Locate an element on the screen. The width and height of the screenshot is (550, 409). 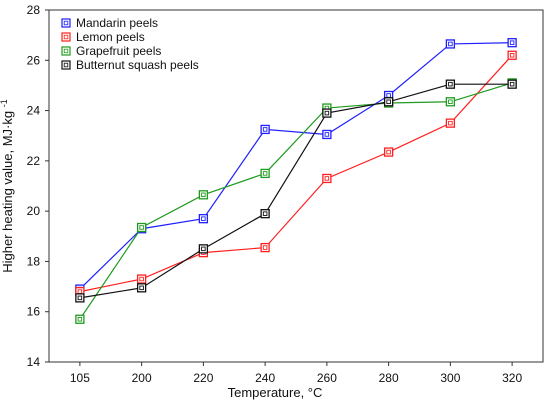
x-tick-label: 300 is located at coordinates (450, 378).